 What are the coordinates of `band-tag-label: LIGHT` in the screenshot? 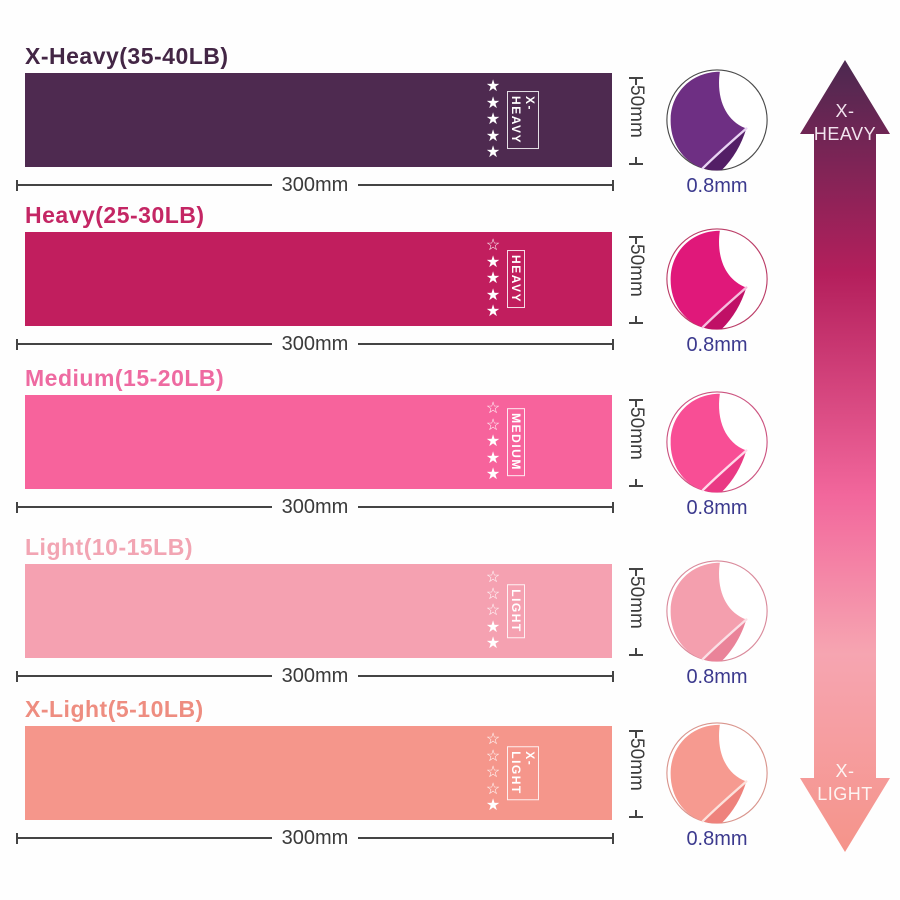 It's located at (516, 611).